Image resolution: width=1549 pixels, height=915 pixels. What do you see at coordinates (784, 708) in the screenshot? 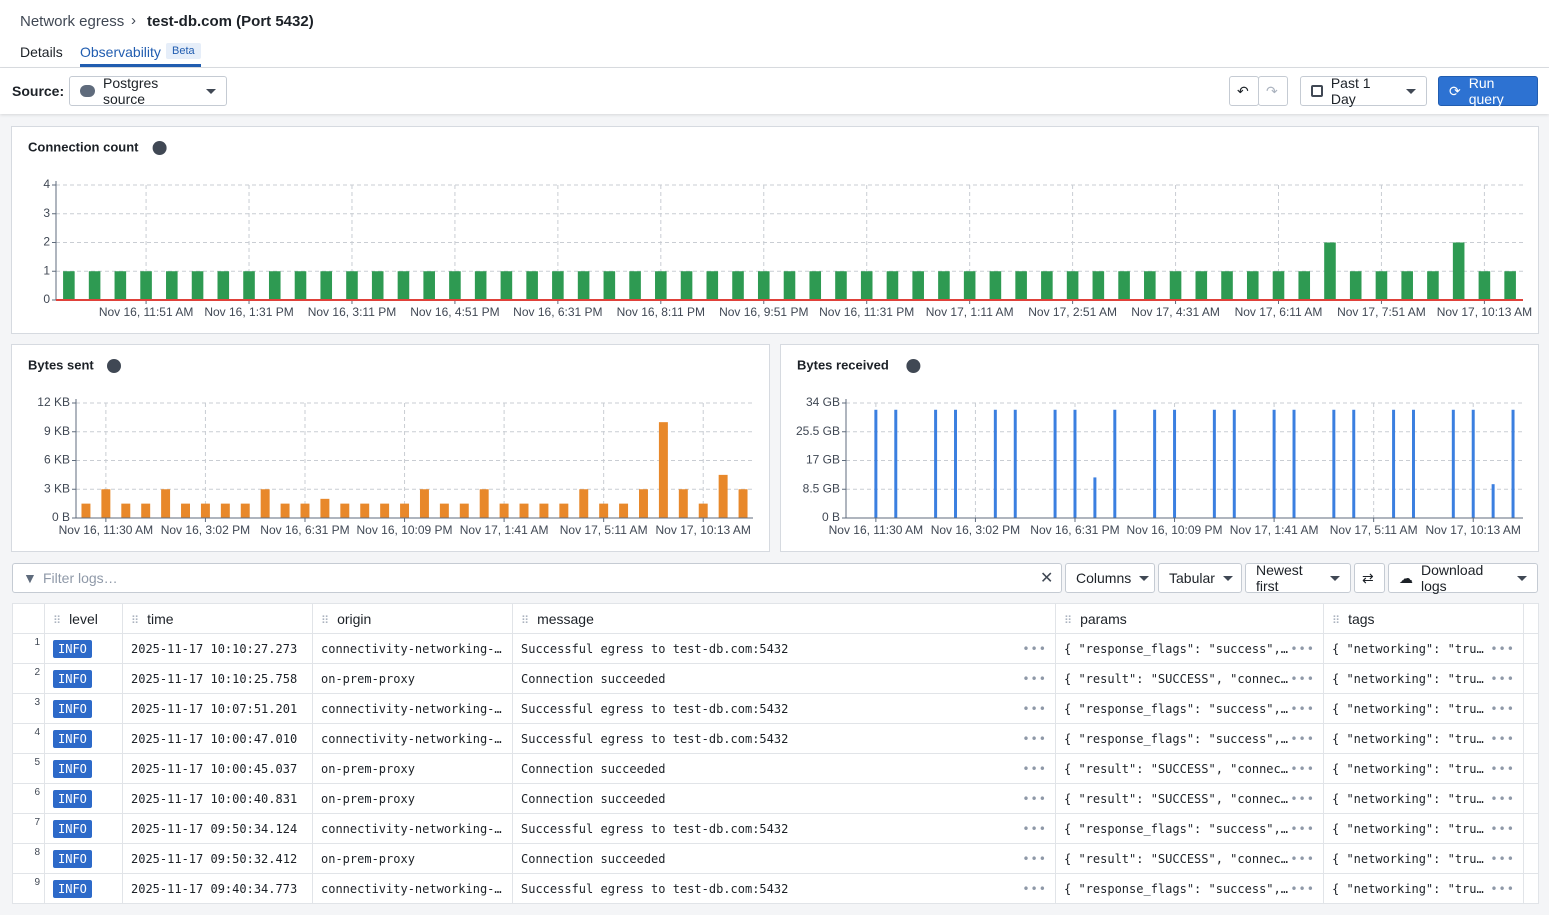
I see `cell: ••• Successful egress to test-db.com:5432` at bounding box center [784, 708].